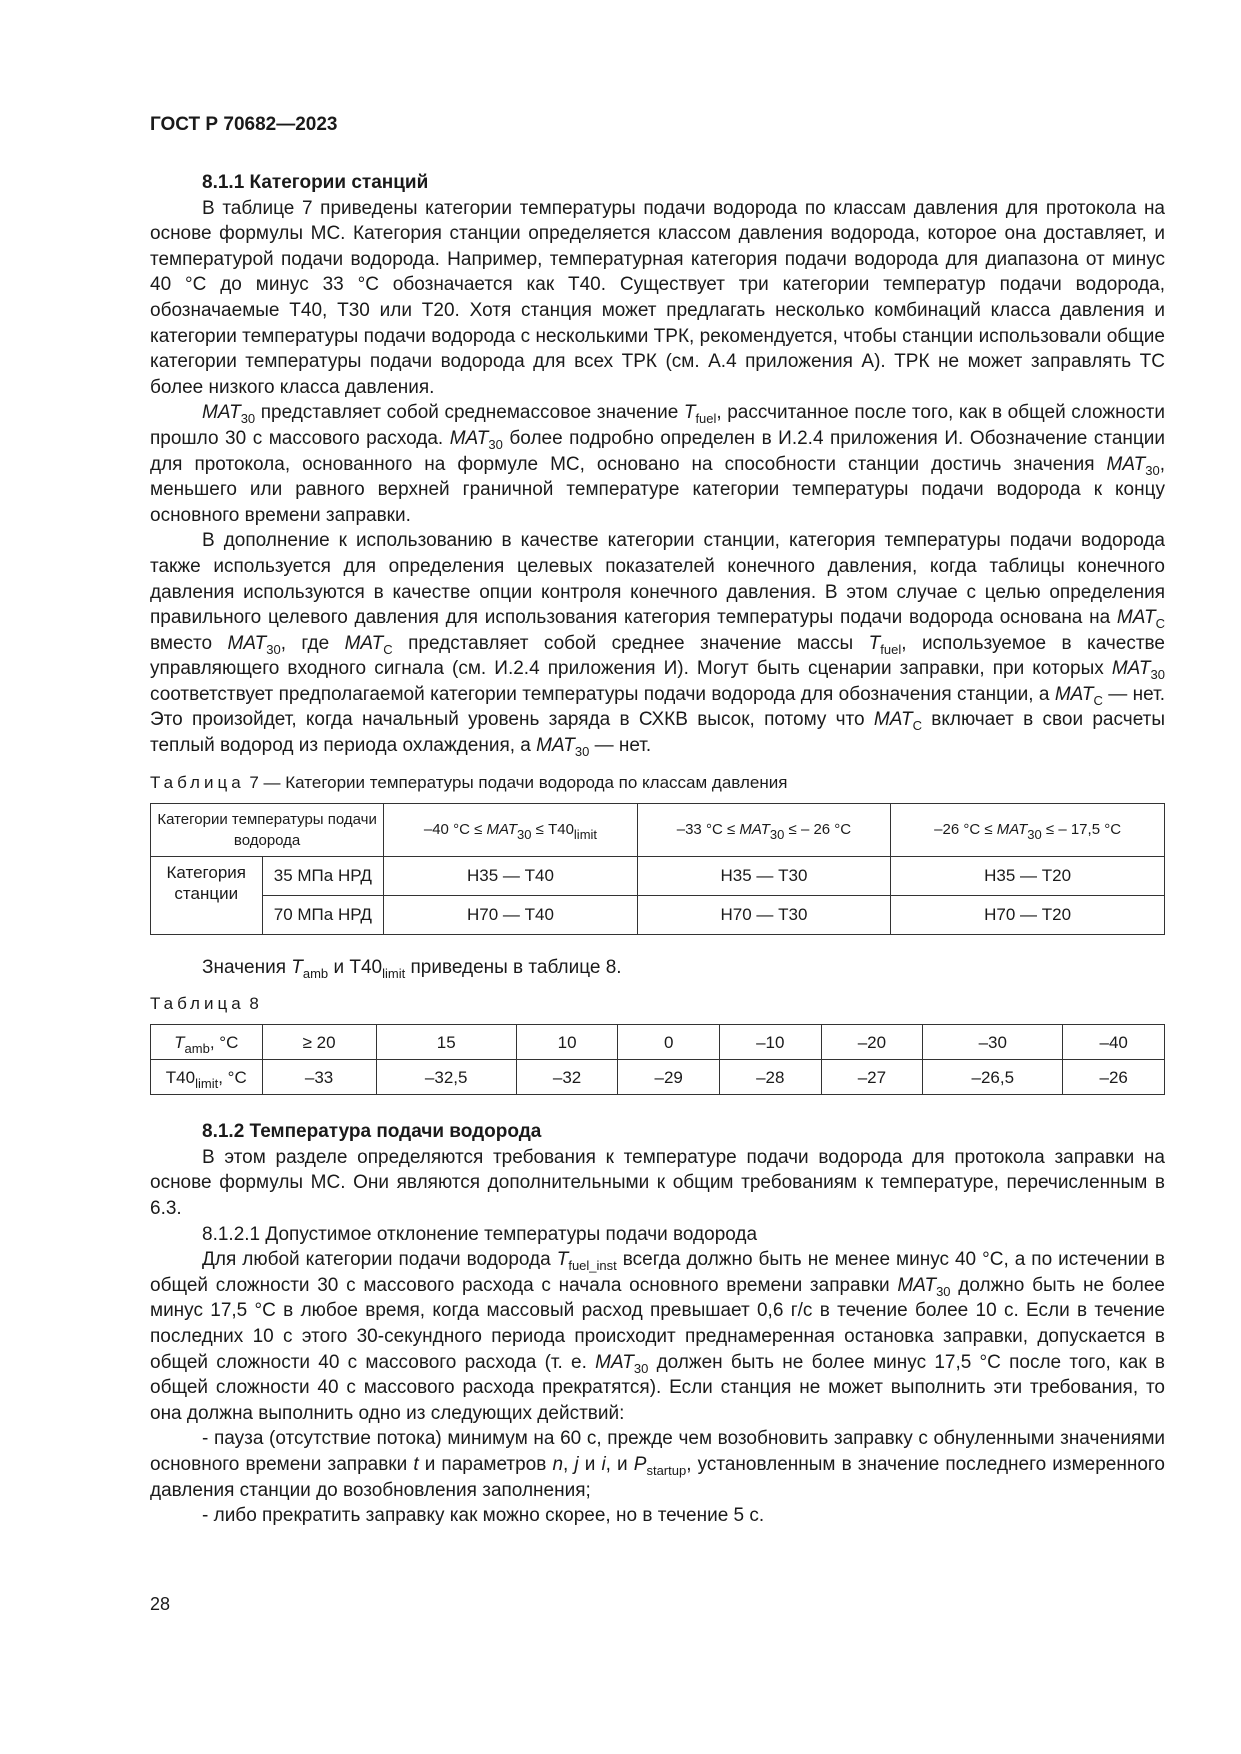  I want to click on row-label: Tamb, °С, so click(206, 1042).